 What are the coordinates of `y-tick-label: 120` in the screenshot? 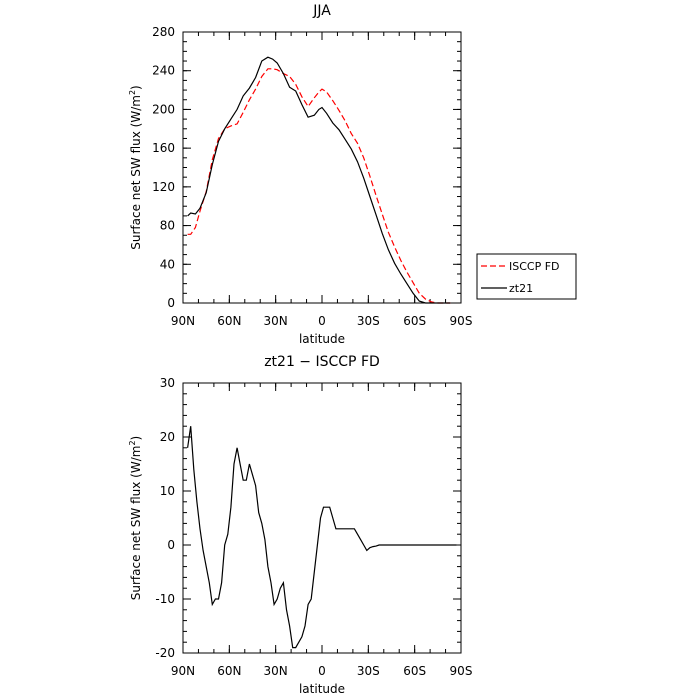 It's located at (163, 187).